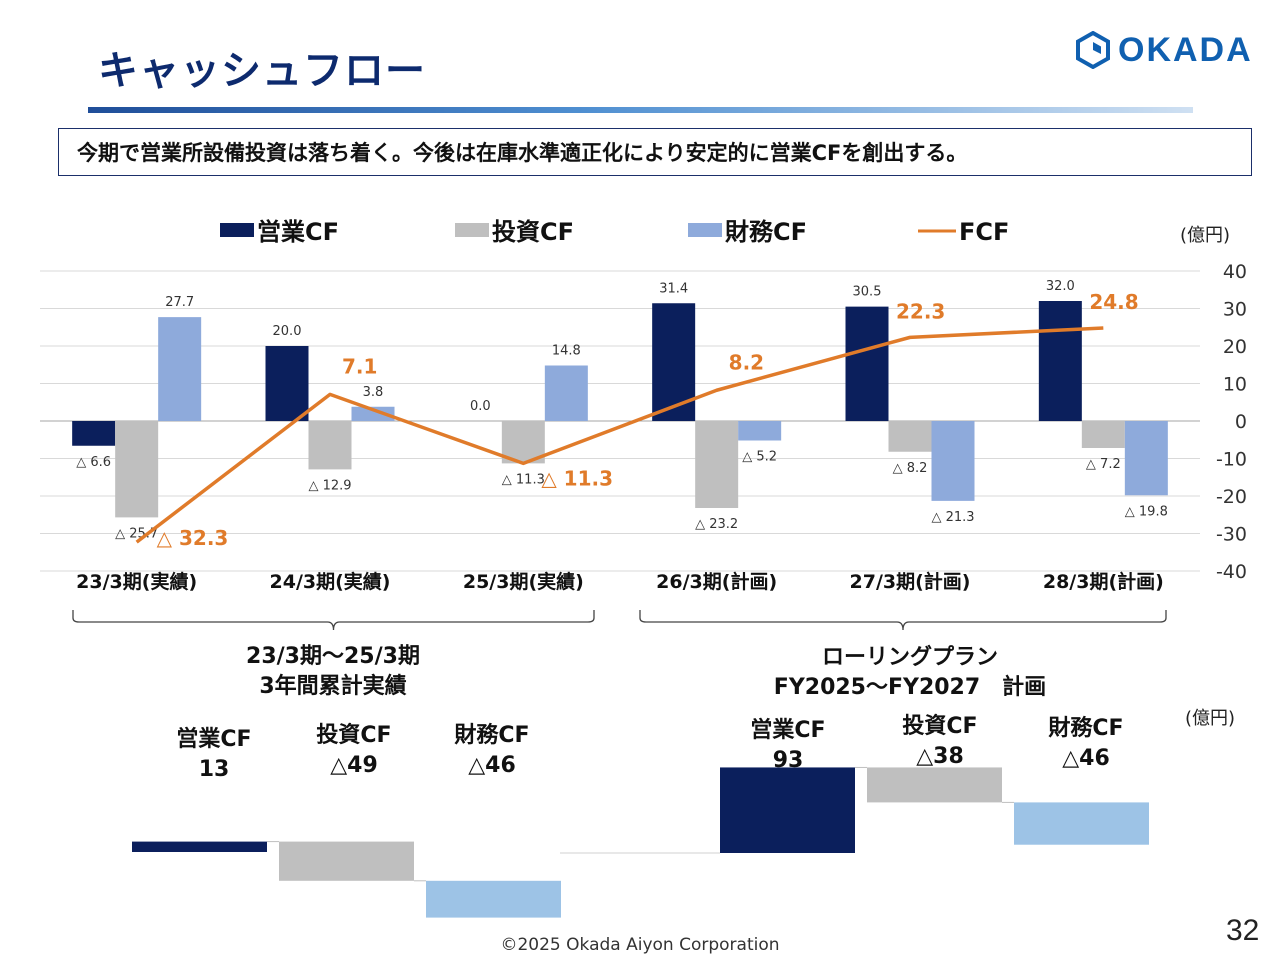  I want to click on y-tick-label: 10, so click(1235, 385).